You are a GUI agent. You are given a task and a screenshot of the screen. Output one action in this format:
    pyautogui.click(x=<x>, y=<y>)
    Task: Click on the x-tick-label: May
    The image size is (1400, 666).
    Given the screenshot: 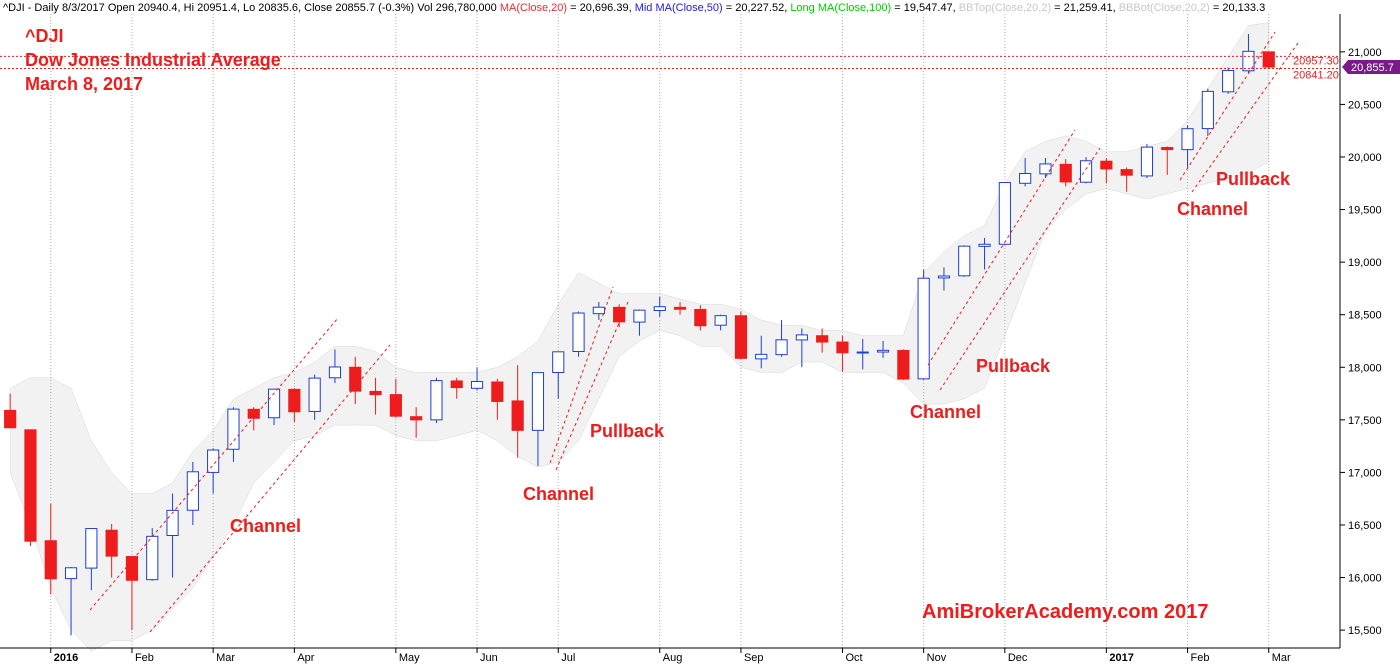 What is the action you would take?
    pyautogui.click(x=409, y=658)
    